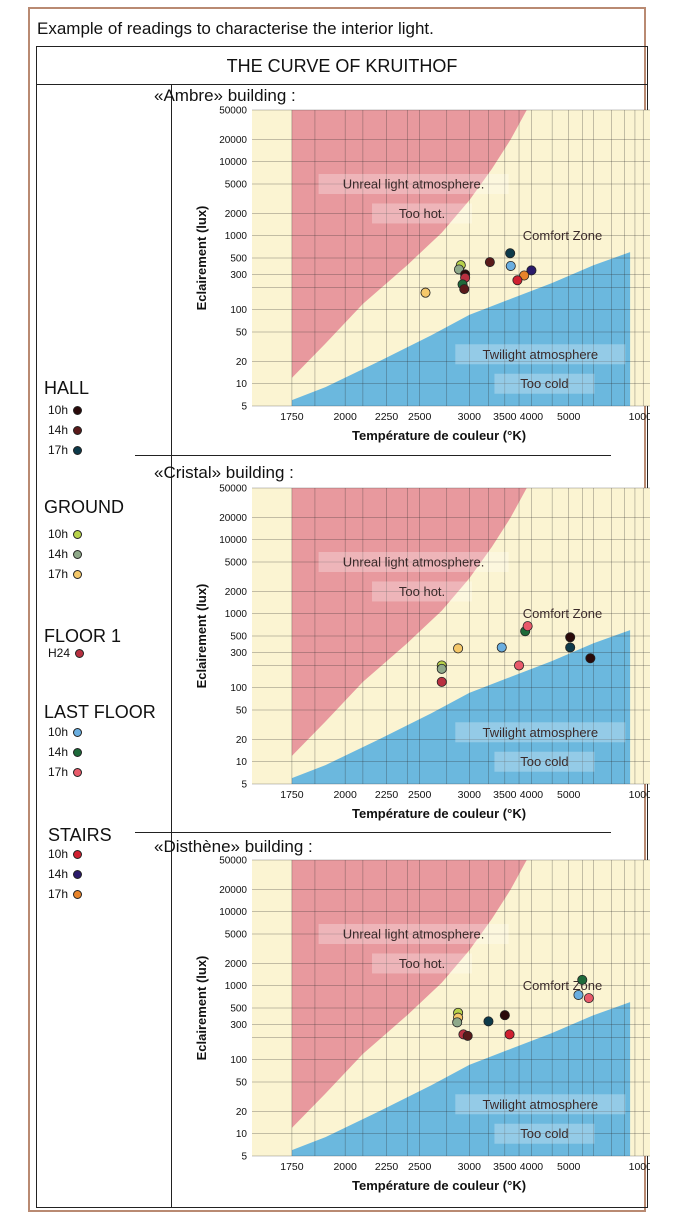 This screenshot has width=675, height=1220. What do you see at coordinates (562, 613) in the screenshot?
I see `region-label: Comfort Zone` at bounding box center [562, 613].